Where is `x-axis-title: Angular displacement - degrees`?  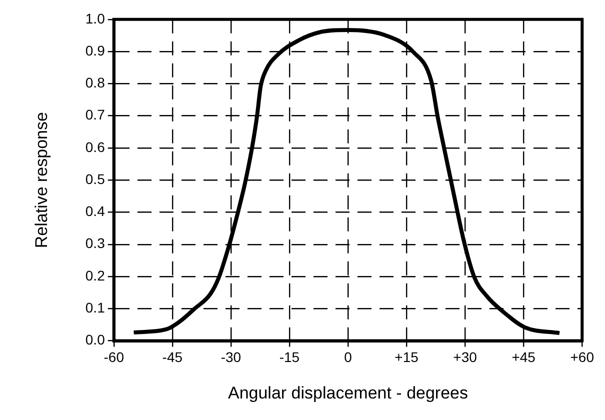
x-axis-title: Angular displacement - degrees is located at coordinates (348, 392).